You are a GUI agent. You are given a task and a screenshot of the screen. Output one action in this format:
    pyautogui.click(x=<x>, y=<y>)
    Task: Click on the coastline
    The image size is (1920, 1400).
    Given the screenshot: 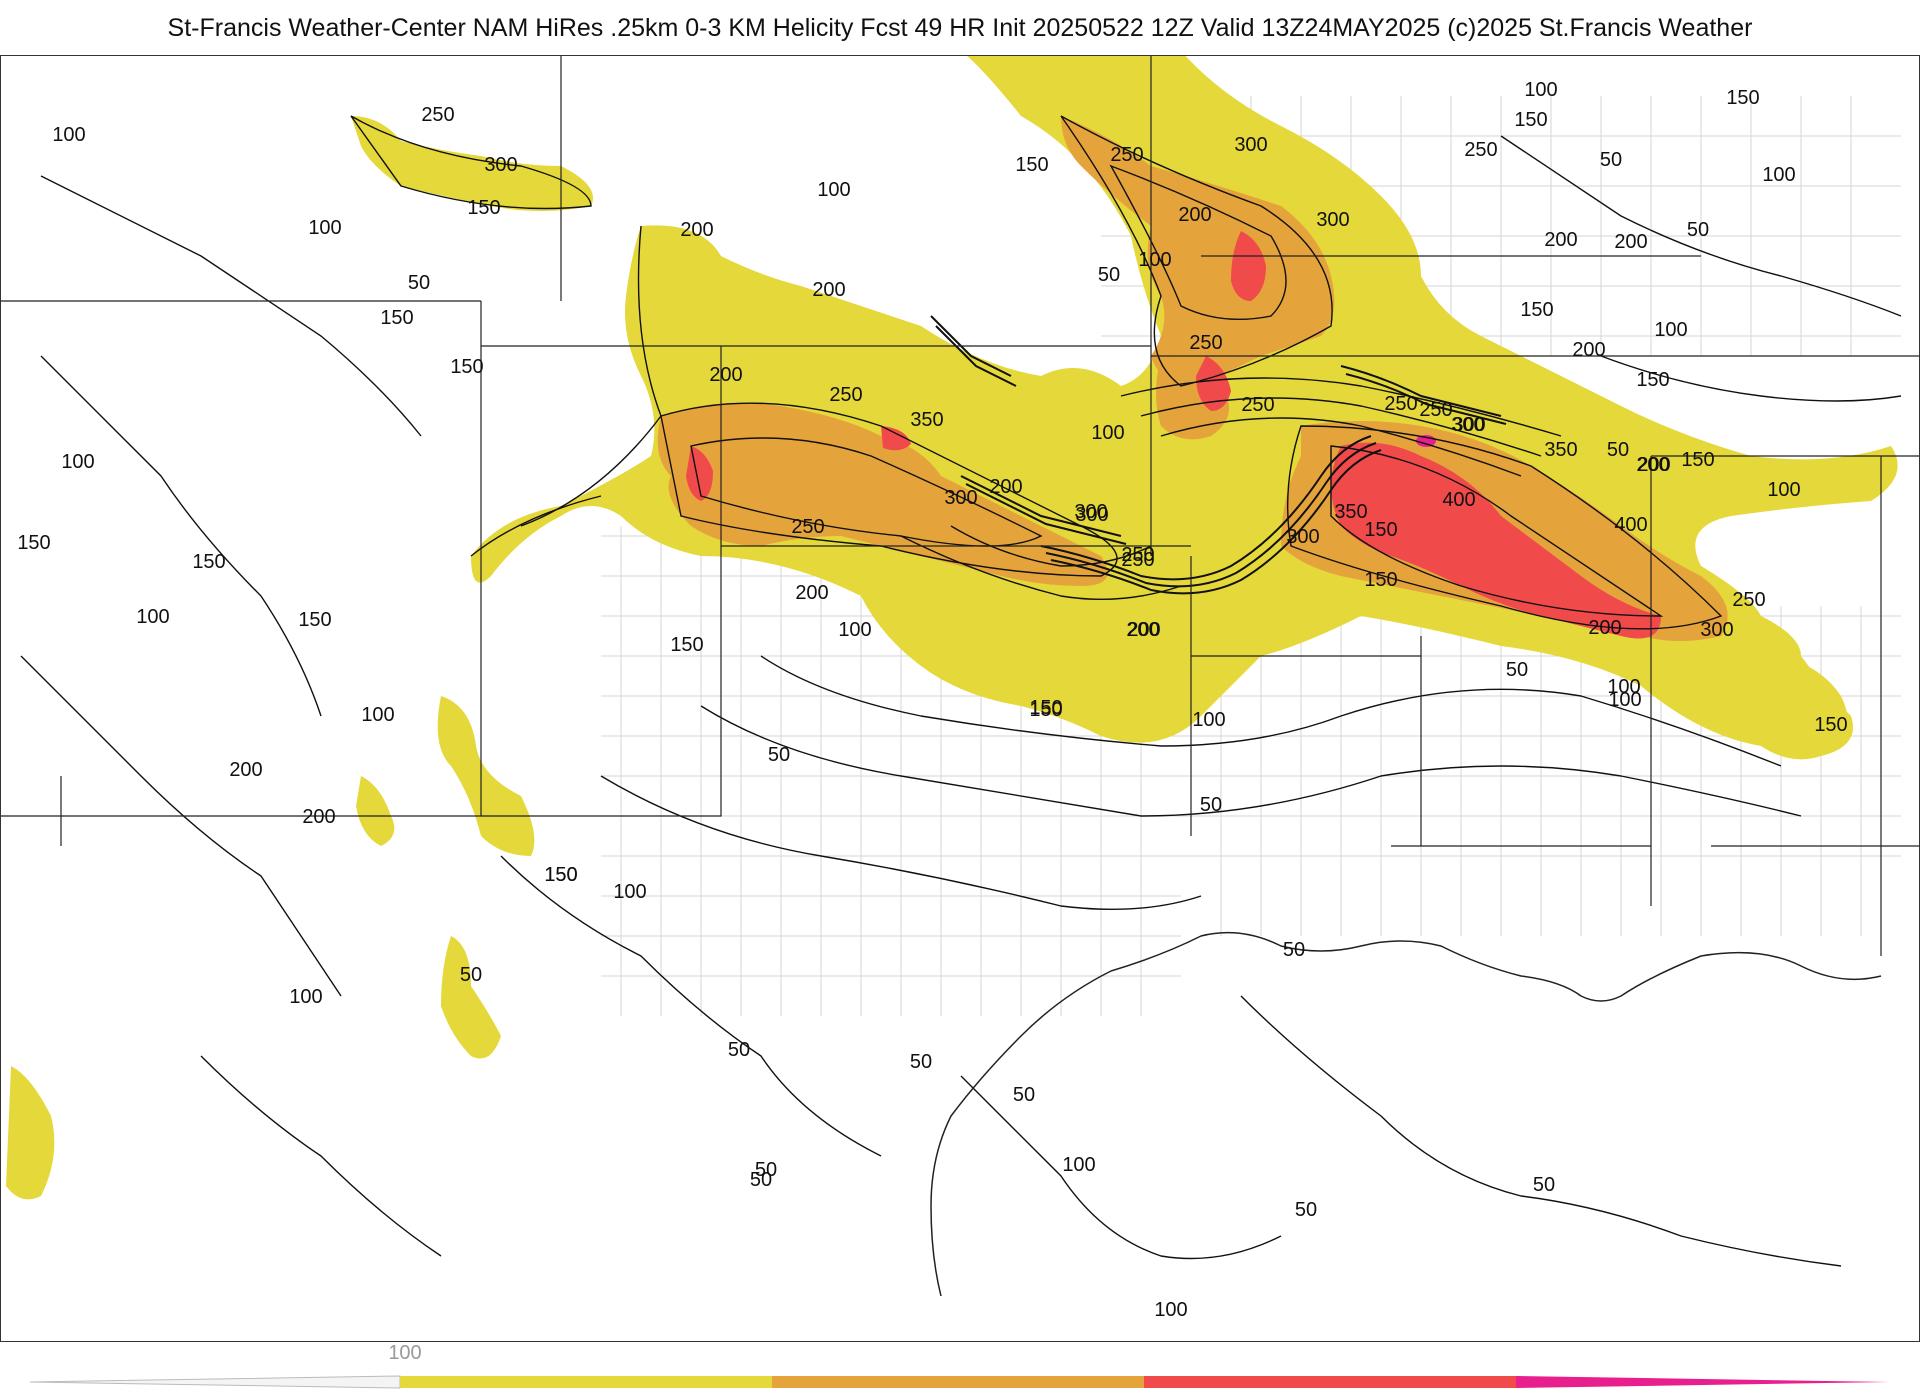 What is the action you would take?
    pyautogui.click(x=1406, y=1114)
    